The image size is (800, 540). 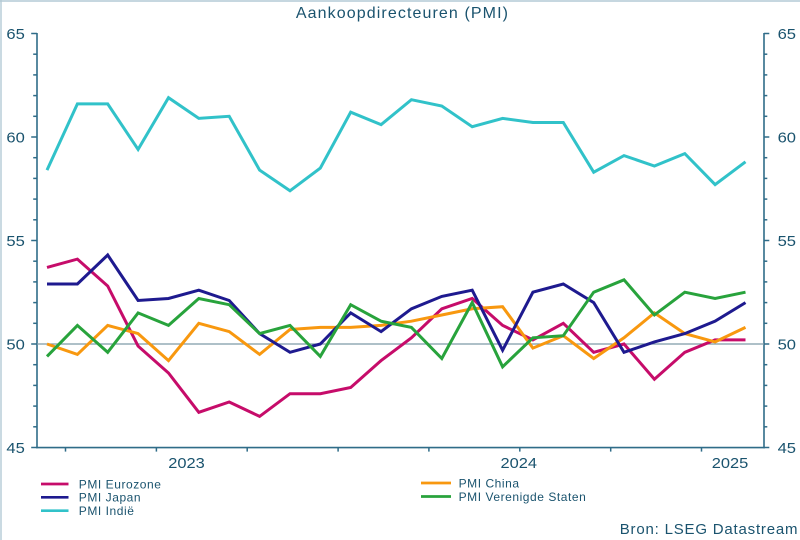 What do you see at coordinates (730, 463) in the screenshot?
I see `svg-text: 2025` at bounding box center [730, 463].